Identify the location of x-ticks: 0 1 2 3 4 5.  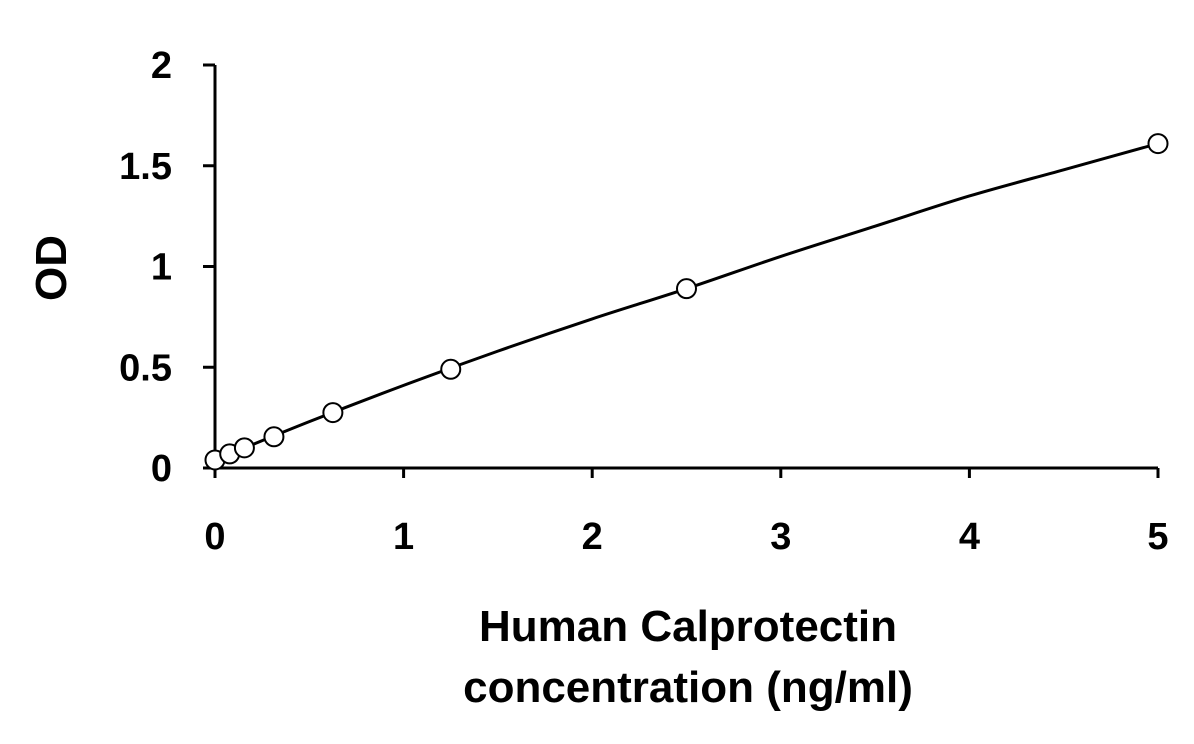
(686, 513).